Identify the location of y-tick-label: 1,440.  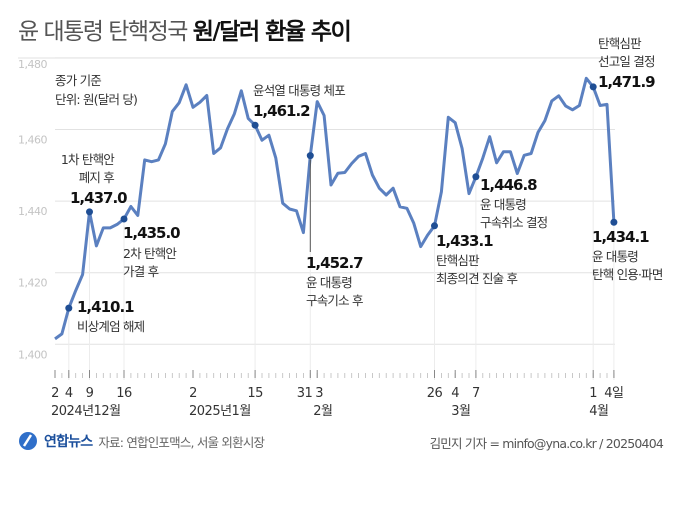
(32, 211).